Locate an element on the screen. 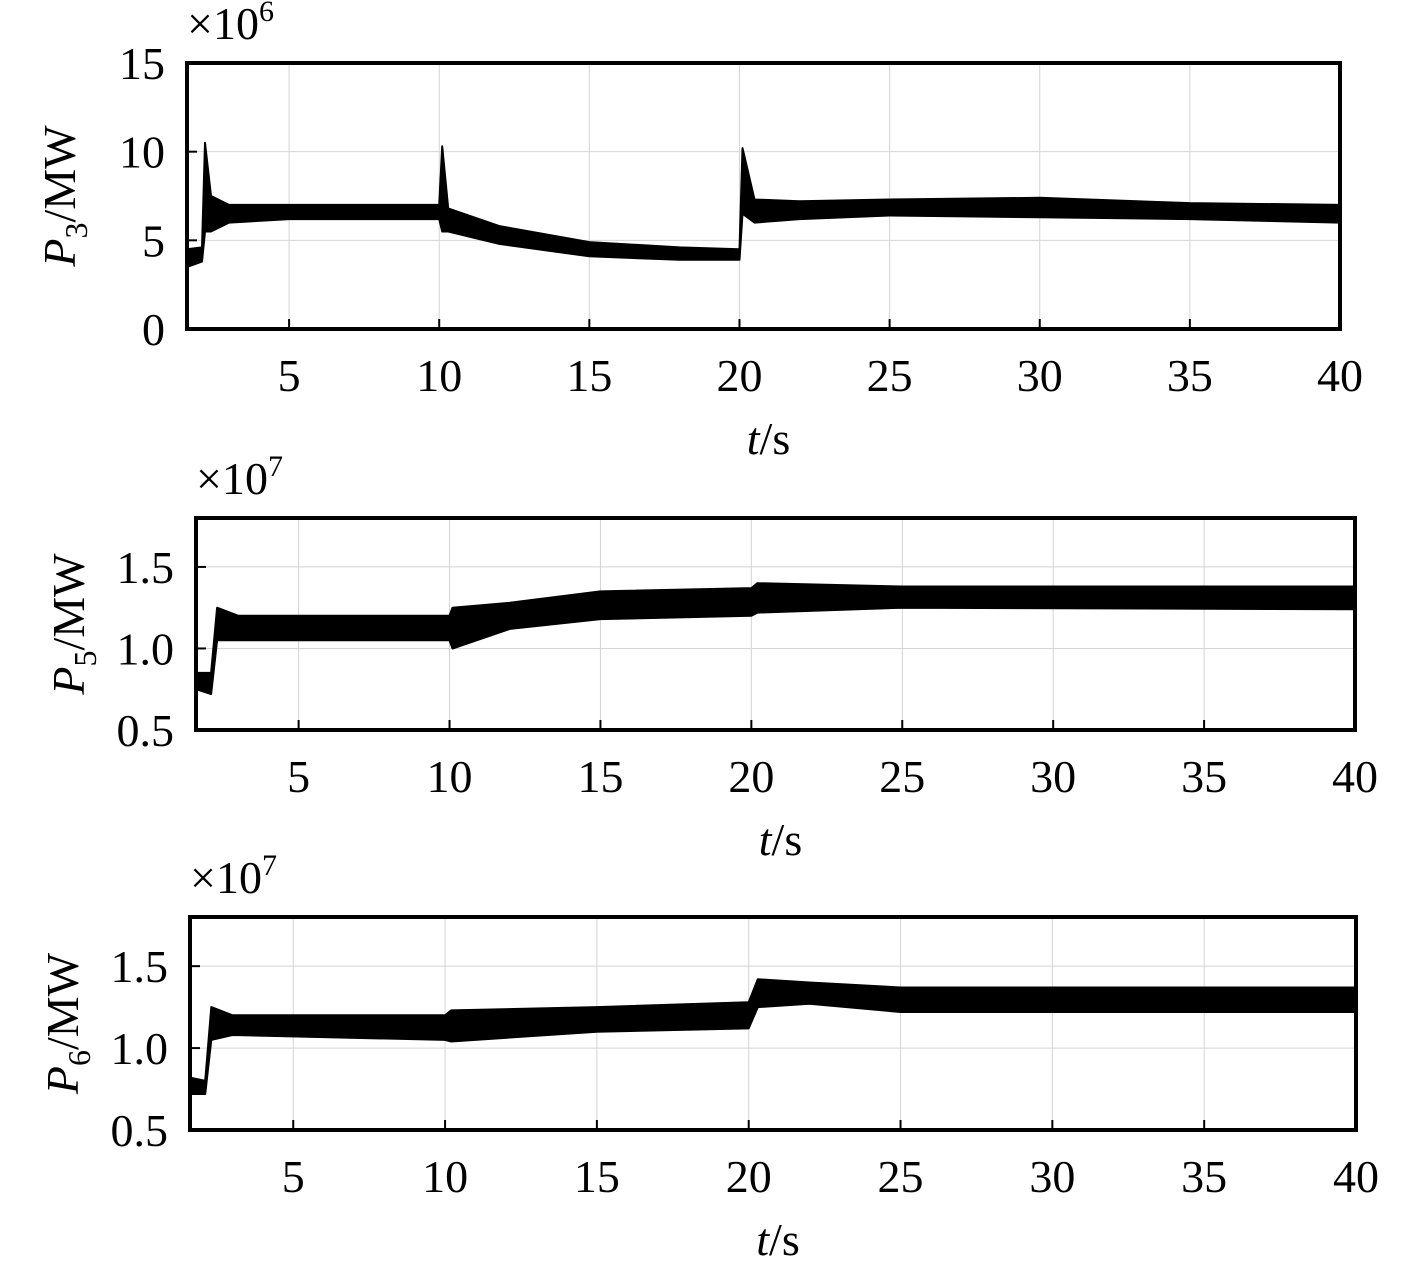  y-tick-label: 15 is located at coordinates (142, 63).